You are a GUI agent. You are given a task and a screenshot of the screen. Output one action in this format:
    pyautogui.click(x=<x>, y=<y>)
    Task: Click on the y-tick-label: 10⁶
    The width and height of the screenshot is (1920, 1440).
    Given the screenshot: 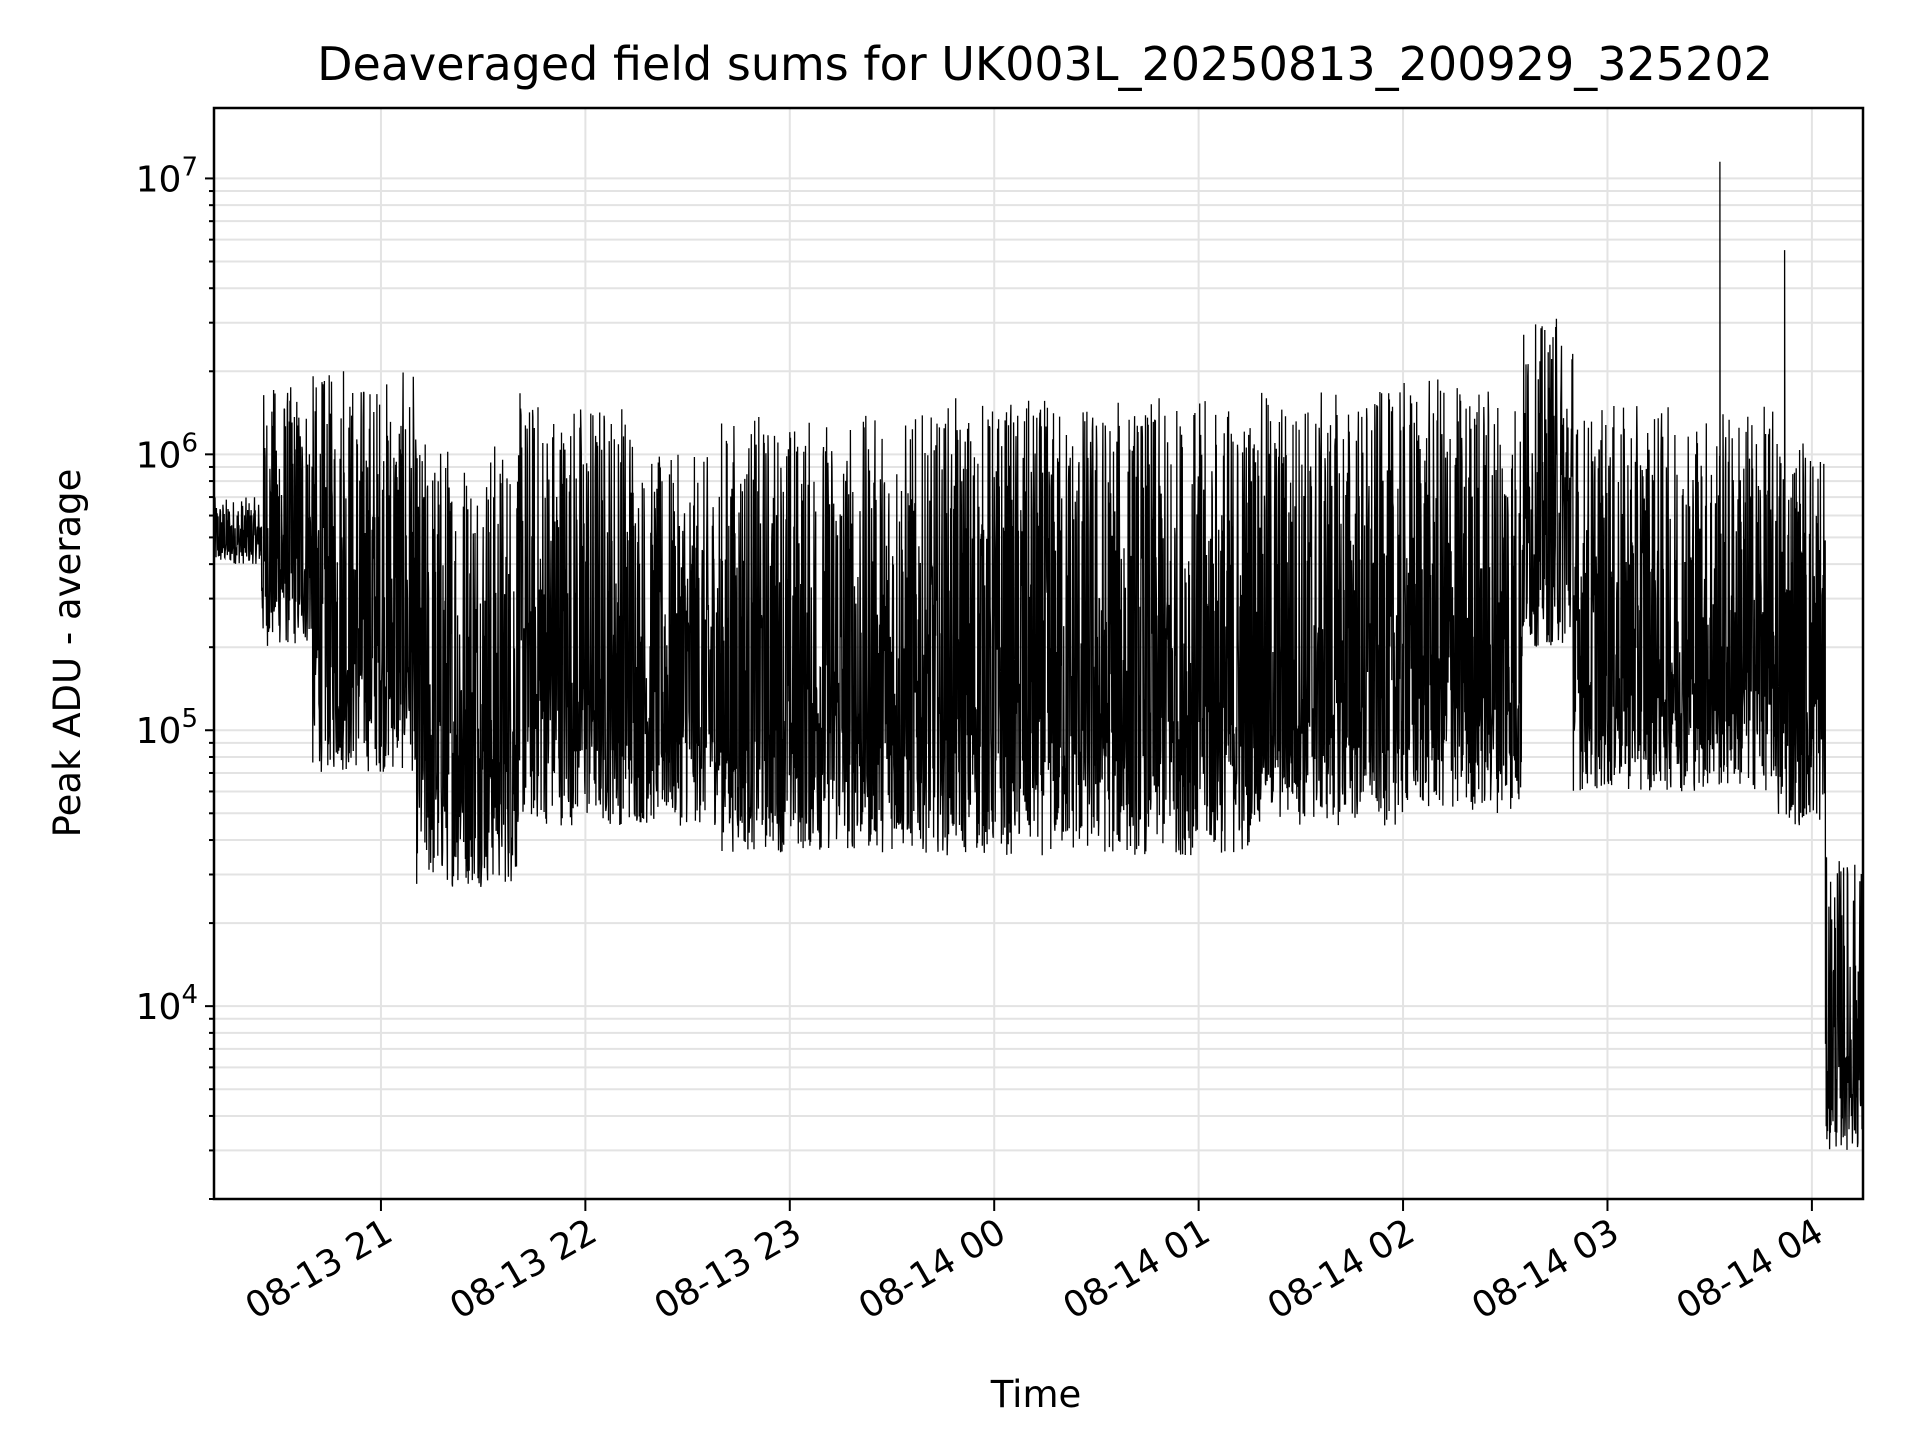 What is the action you would take?
    pyautogui.click(x=167, y=452)
    